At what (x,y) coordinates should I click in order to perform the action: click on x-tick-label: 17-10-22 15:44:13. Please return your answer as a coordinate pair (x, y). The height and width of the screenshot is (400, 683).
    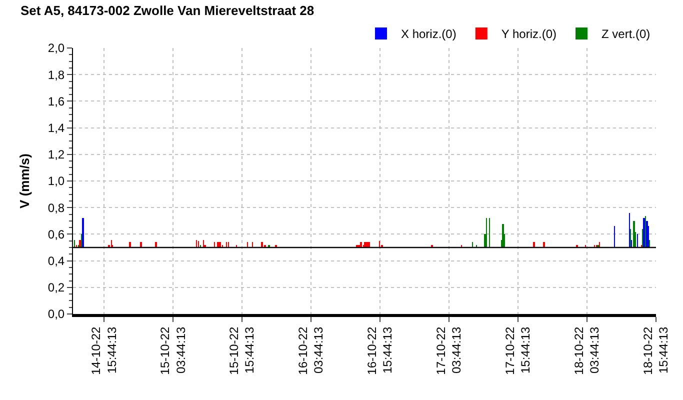
    Looking at the image, I should click on (518, 350).